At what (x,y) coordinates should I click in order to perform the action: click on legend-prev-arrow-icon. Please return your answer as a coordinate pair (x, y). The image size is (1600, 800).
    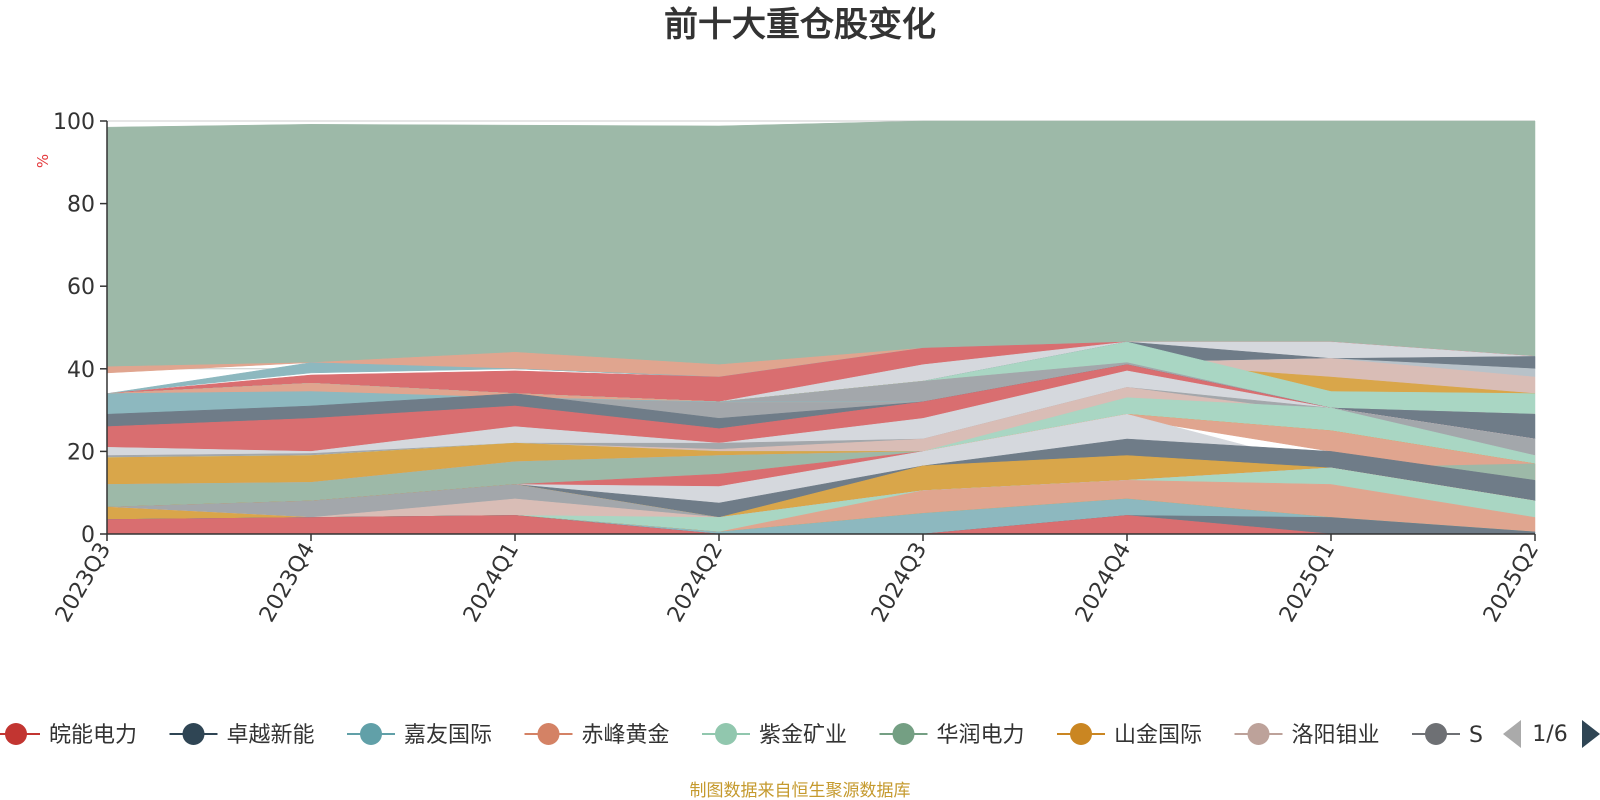
    Looking at the image, I should click on (1512, 734).